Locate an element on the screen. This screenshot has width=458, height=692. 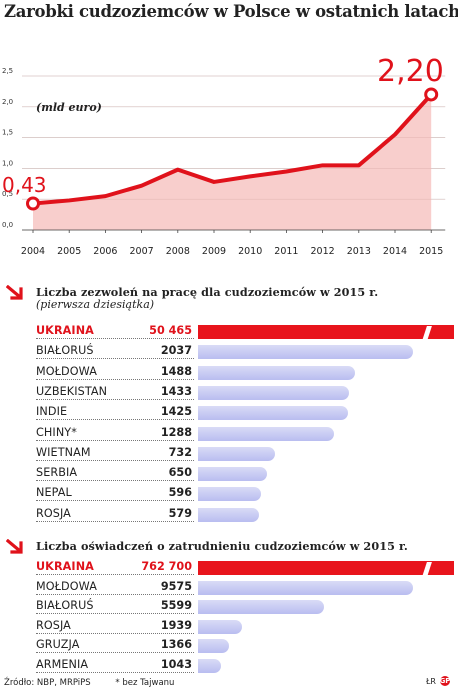
x-tick-label: 2004 is located at coordinates (33, 251).